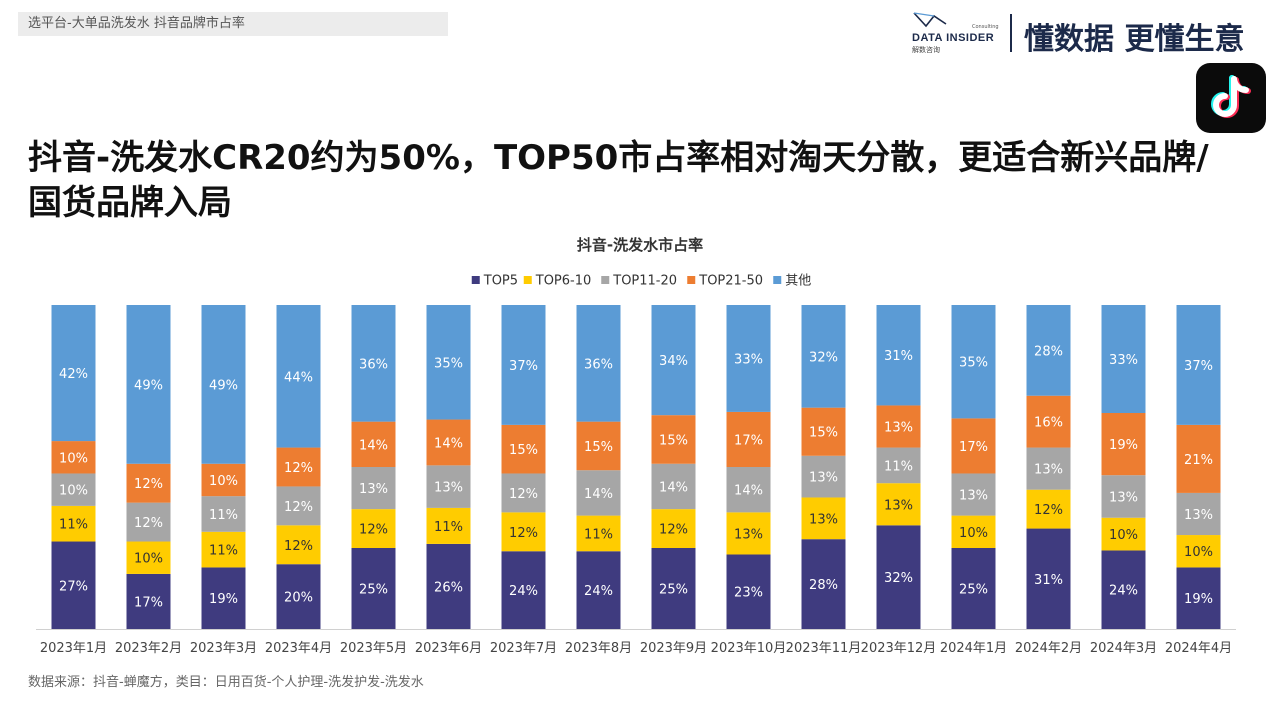 This screenshot has height=720, width=1280. I want to click on x-tick-label: 2023年6月, so click(448, 648).